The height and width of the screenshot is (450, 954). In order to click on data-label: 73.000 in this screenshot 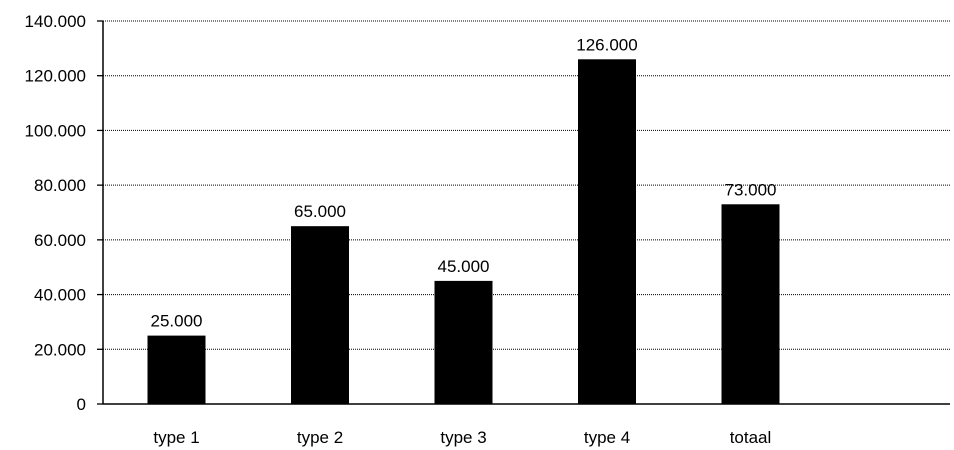, I will do `click(751, 189)`.